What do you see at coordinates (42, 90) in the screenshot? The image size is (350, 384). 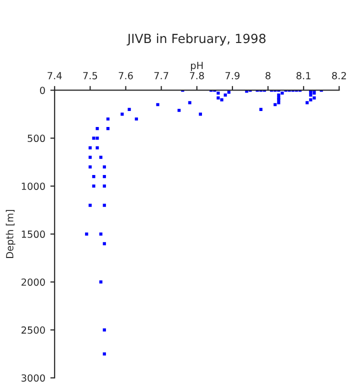 I see `y-tick-label: 0` at bounding box center [42, 90].